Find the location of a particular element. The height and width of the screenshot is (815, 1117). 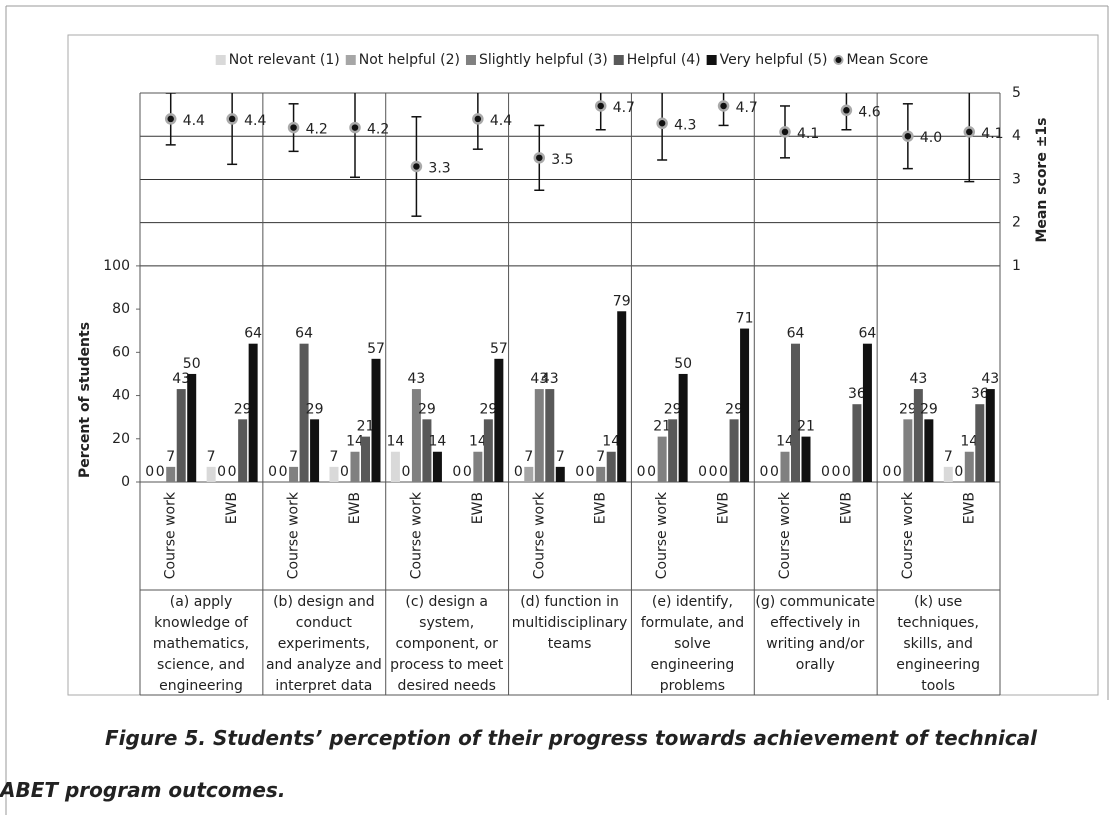

y-tick-label: 60 is located at coordinates (121, 352).